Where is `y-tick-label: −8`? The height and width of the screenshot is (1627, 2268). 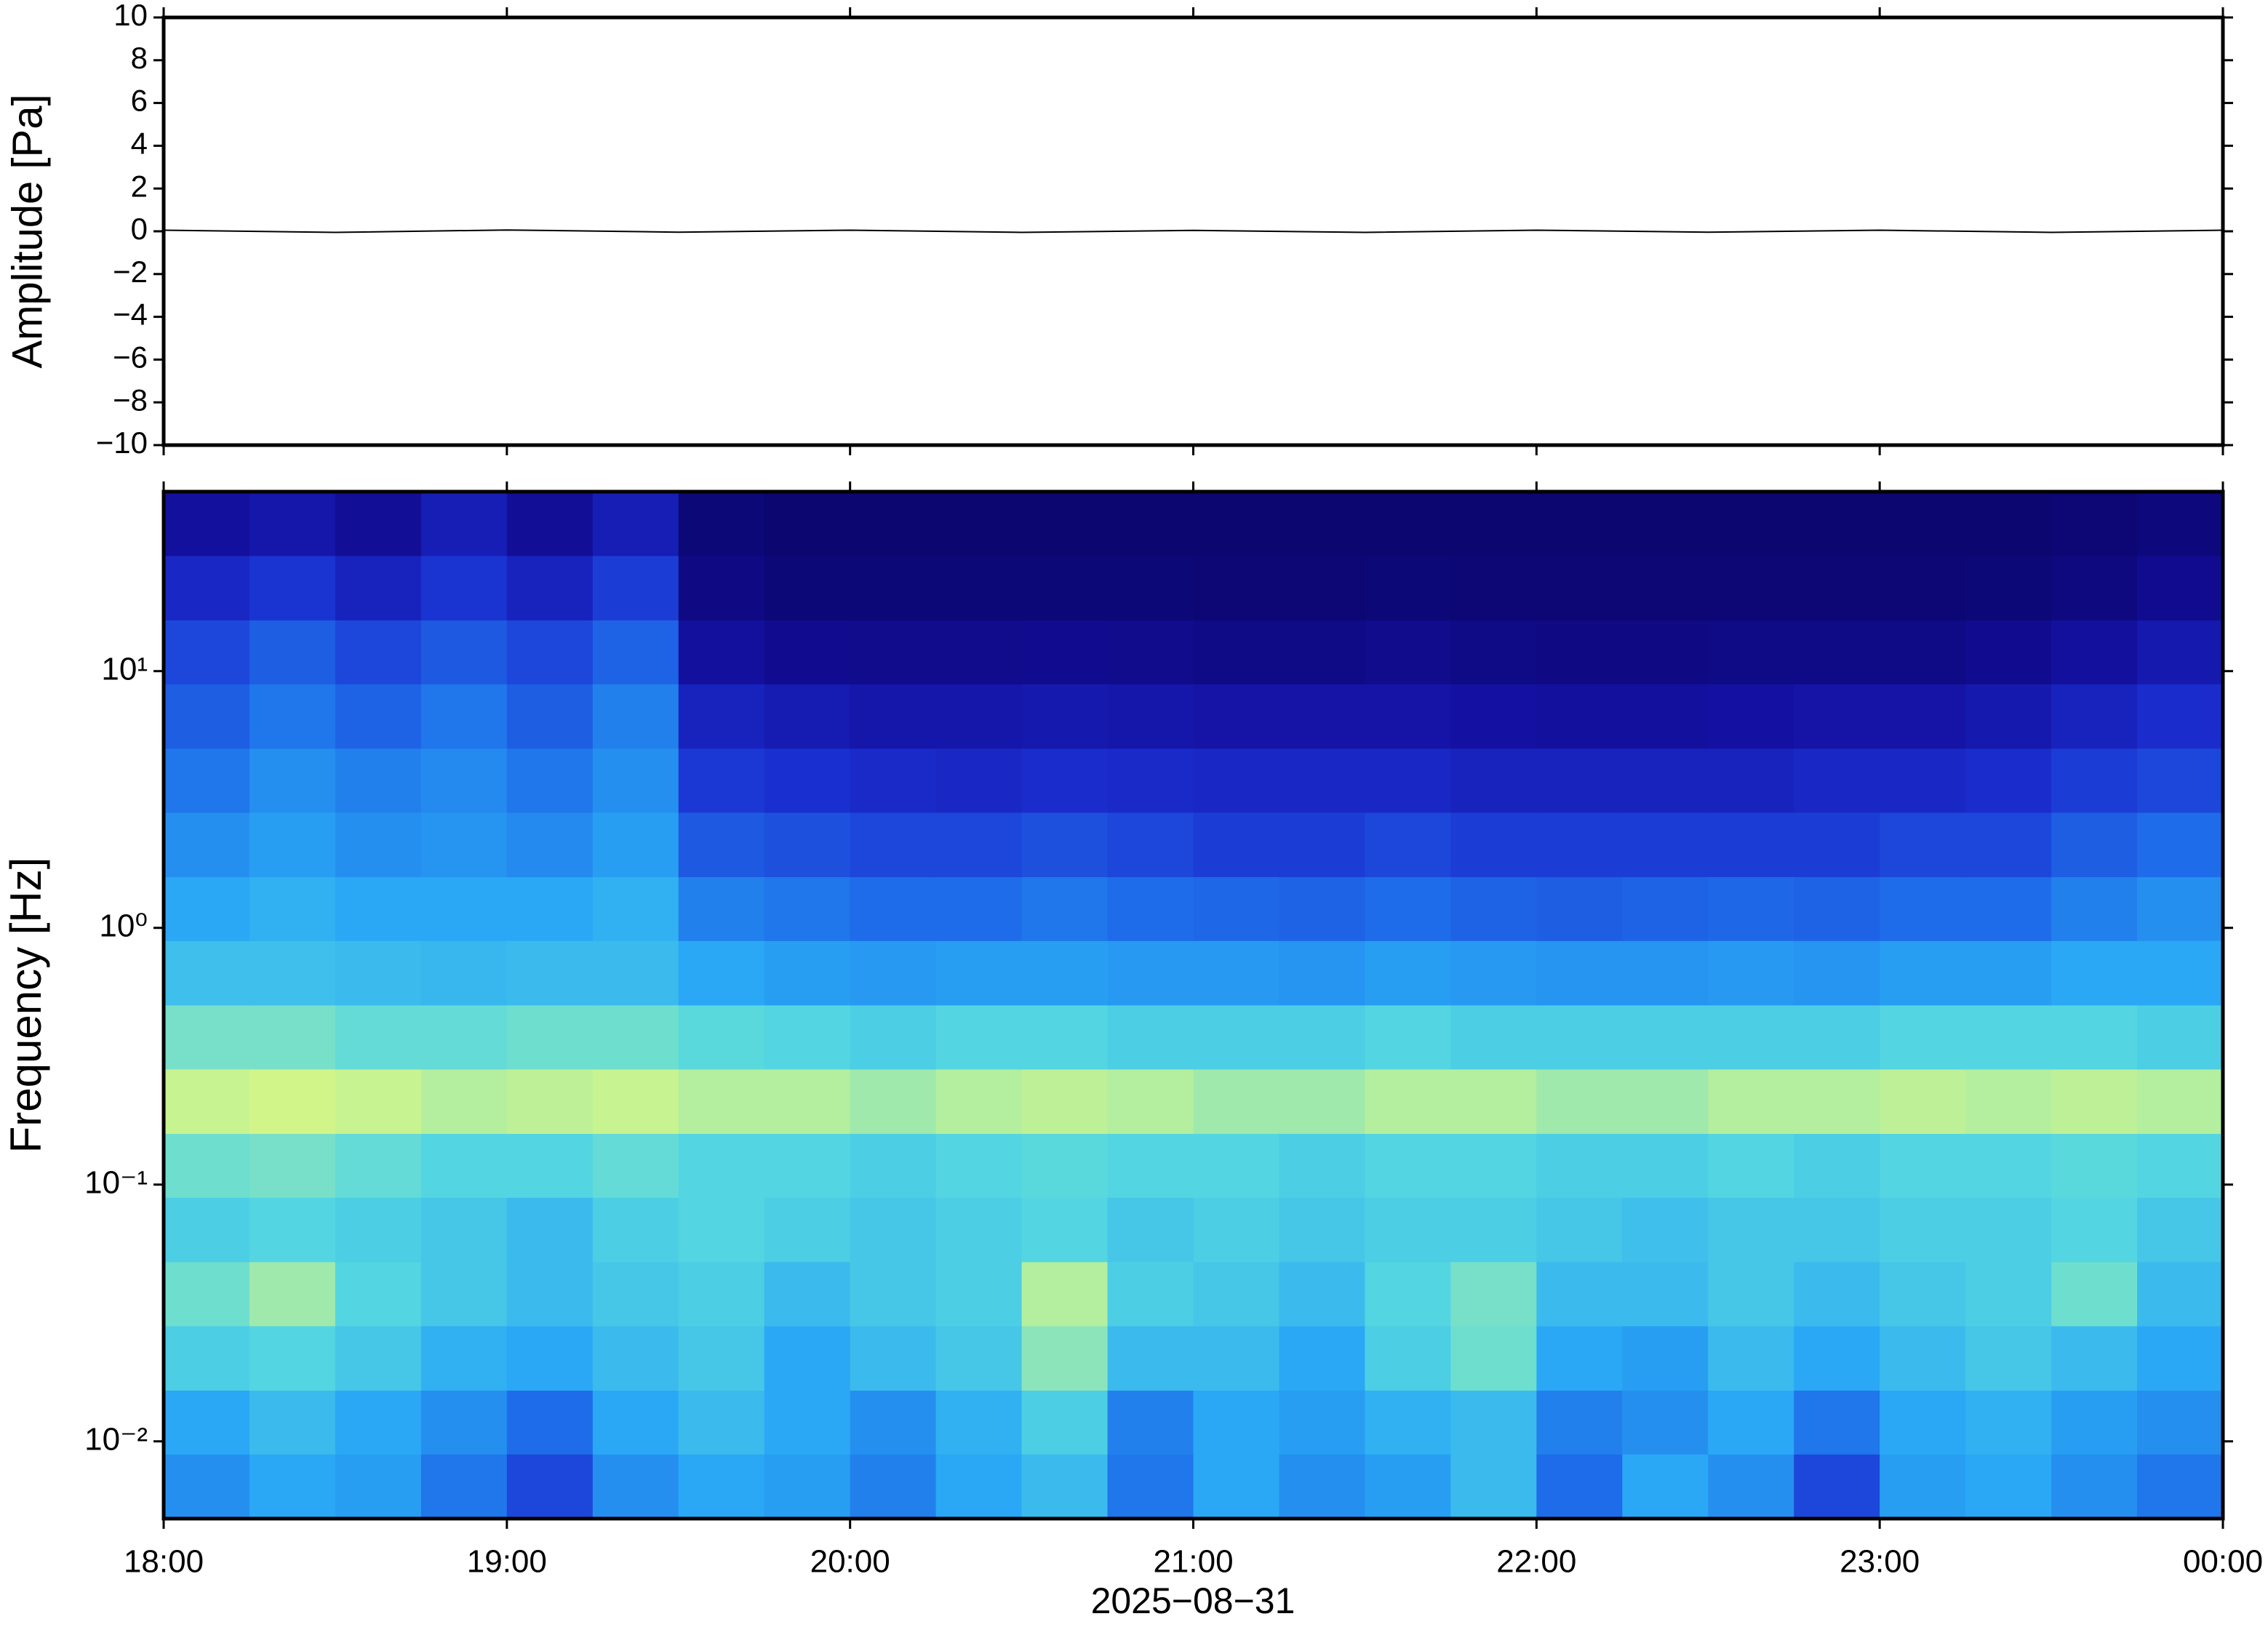
y-tick-label: −8 is located at coordinates (130, 400).